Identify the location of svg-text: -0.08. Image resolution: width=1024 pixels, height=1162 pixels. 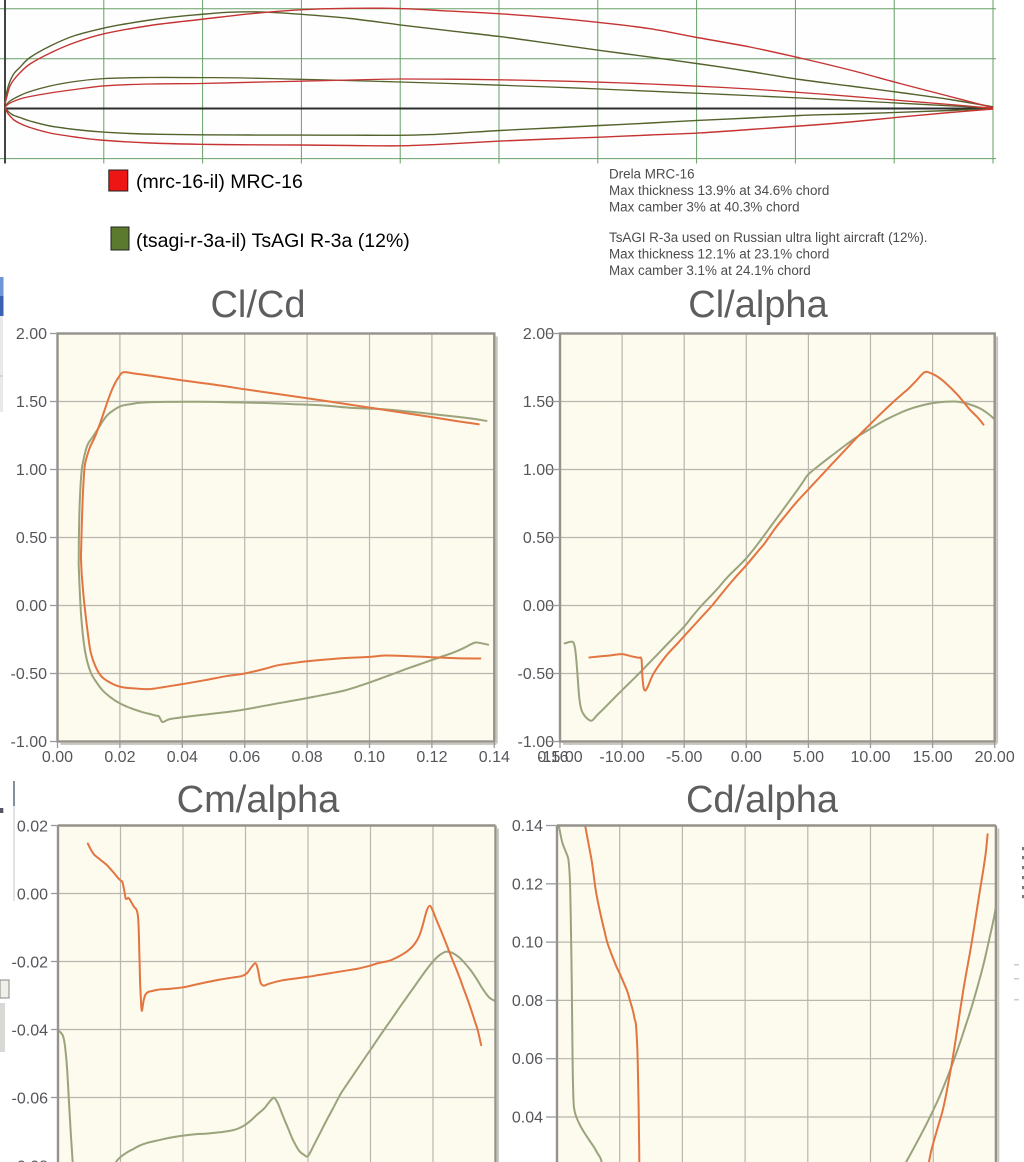
(30, 1160).